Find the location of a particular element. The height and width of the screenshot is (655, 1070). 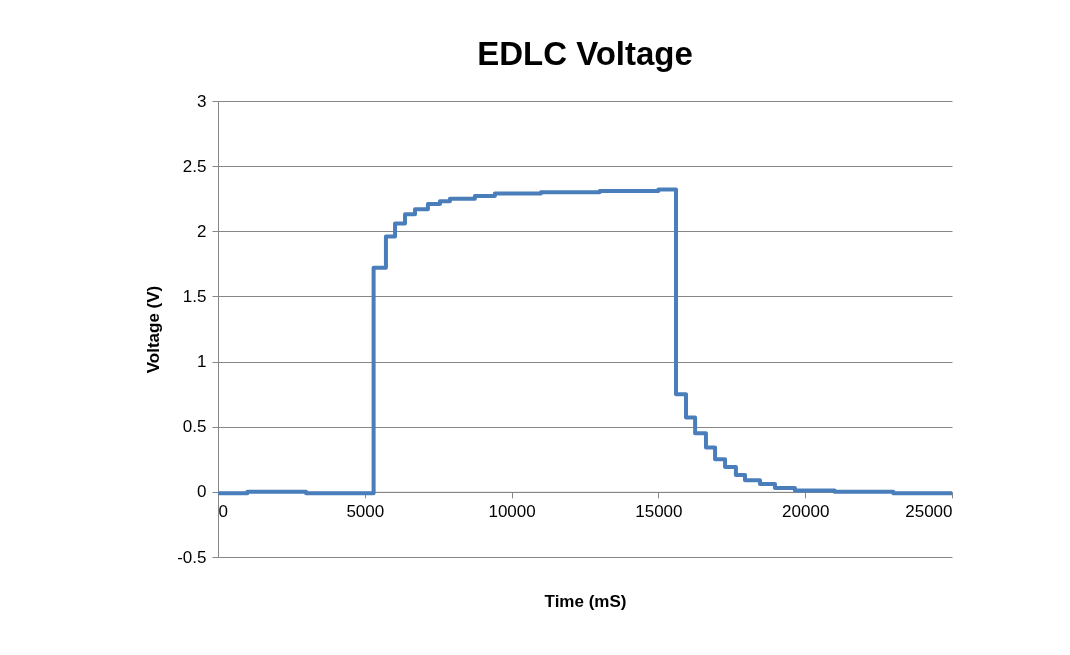

y-tick-label: 1.5 is located at coordinates (194, 296).